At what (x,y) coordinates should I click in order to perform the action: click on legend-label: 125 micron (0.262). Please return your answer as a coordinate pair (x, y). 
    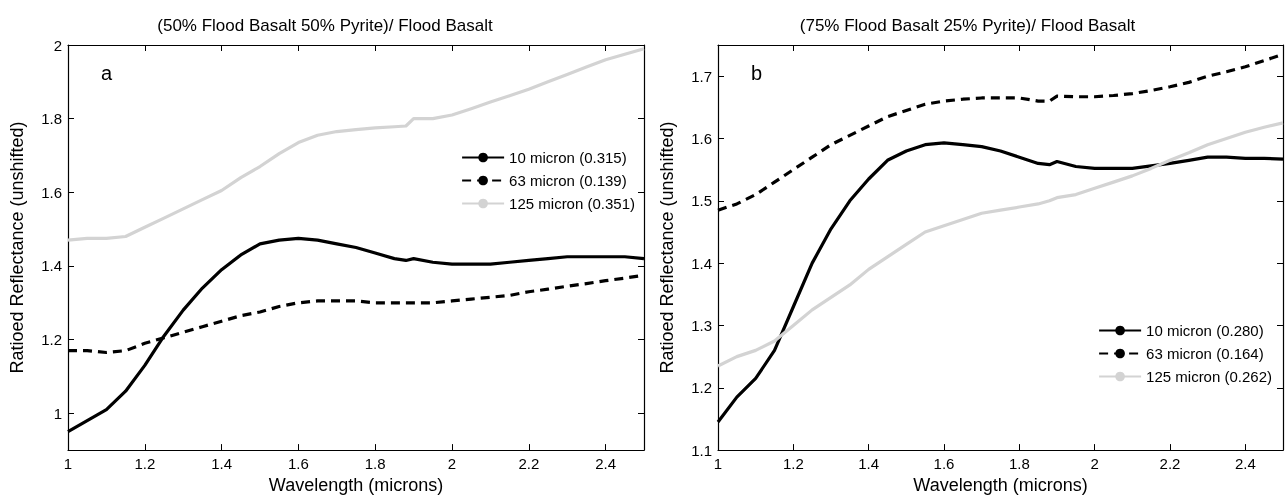
    Looking at the image, I should click on (1209, 376).